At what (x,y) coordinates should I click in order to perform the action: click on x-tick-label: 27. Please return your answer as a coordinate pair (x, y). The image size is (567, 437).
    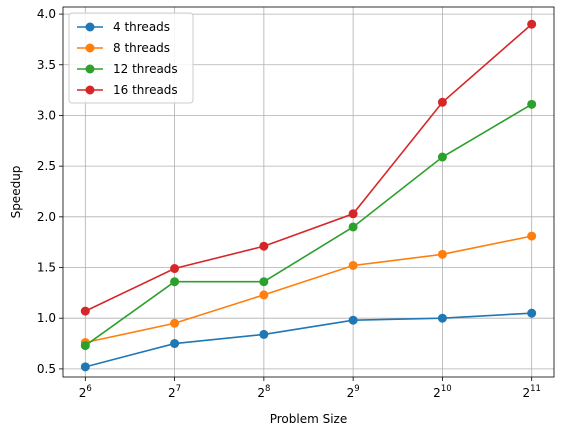
    Looking at the image, I should click on (174, 392).